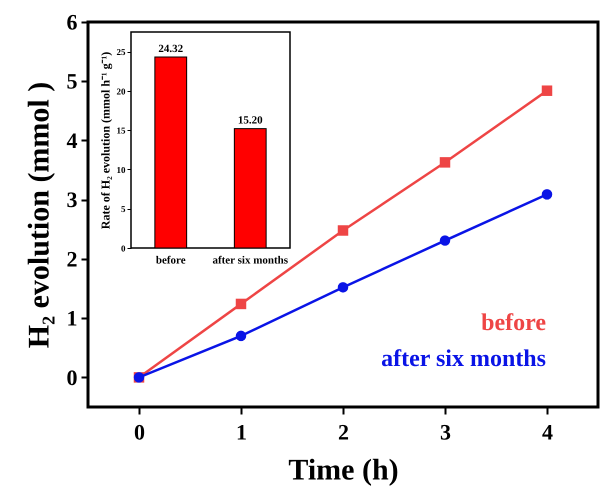 This screenshot has height=488, width=603. I want to click on data-label: 15.20, so click(251, 120).